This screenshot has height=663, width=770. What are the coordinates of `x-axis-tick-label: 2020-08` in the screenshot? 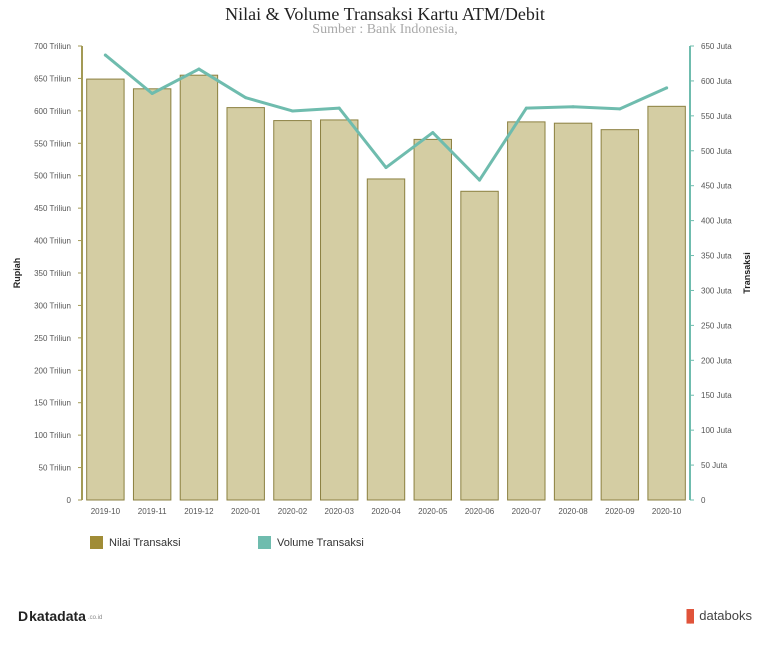 It's located at (573, 511).